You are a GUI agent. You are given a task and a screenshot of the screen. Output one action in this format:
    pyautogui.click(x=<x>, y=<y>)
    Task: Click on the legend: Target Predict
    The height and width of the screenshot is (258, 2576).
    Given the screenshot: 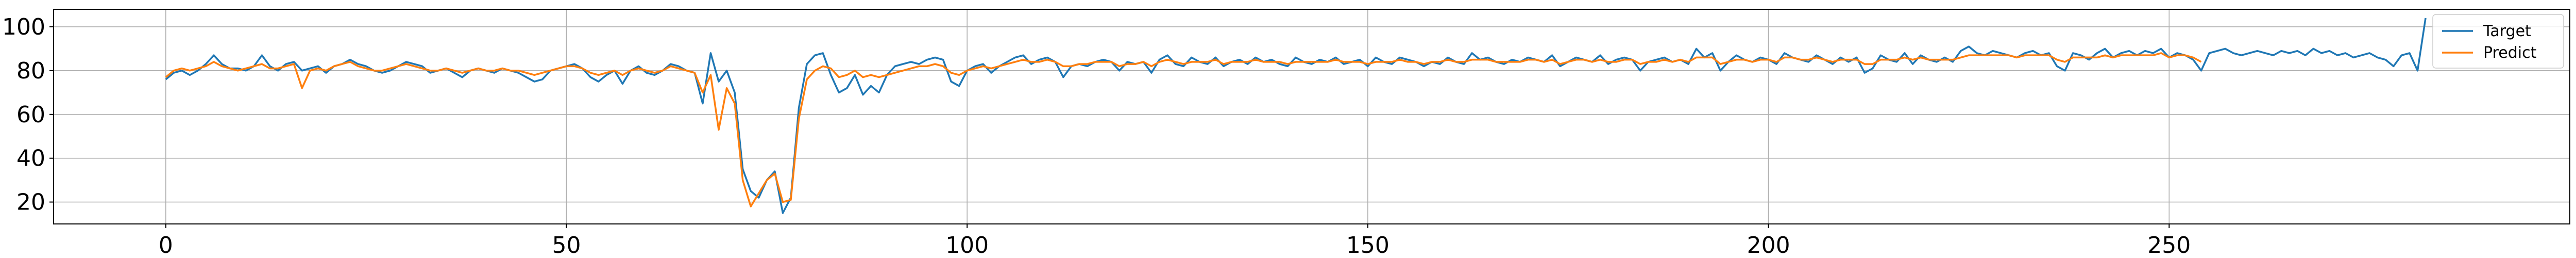 What is the action you would take?
    pyautogui.click(x=2498, y=41)
    